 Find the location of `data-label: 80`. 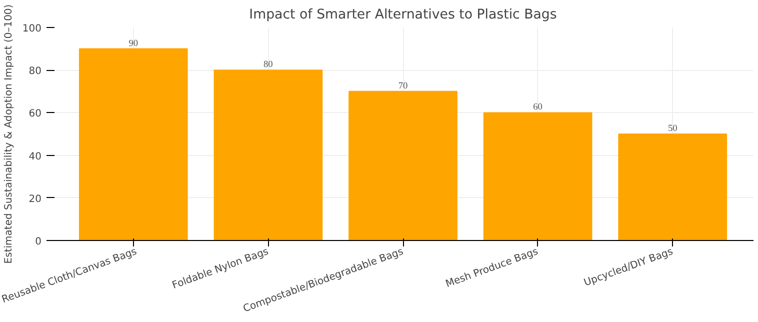

data-label: 80 is located at coordinates (269, 65).